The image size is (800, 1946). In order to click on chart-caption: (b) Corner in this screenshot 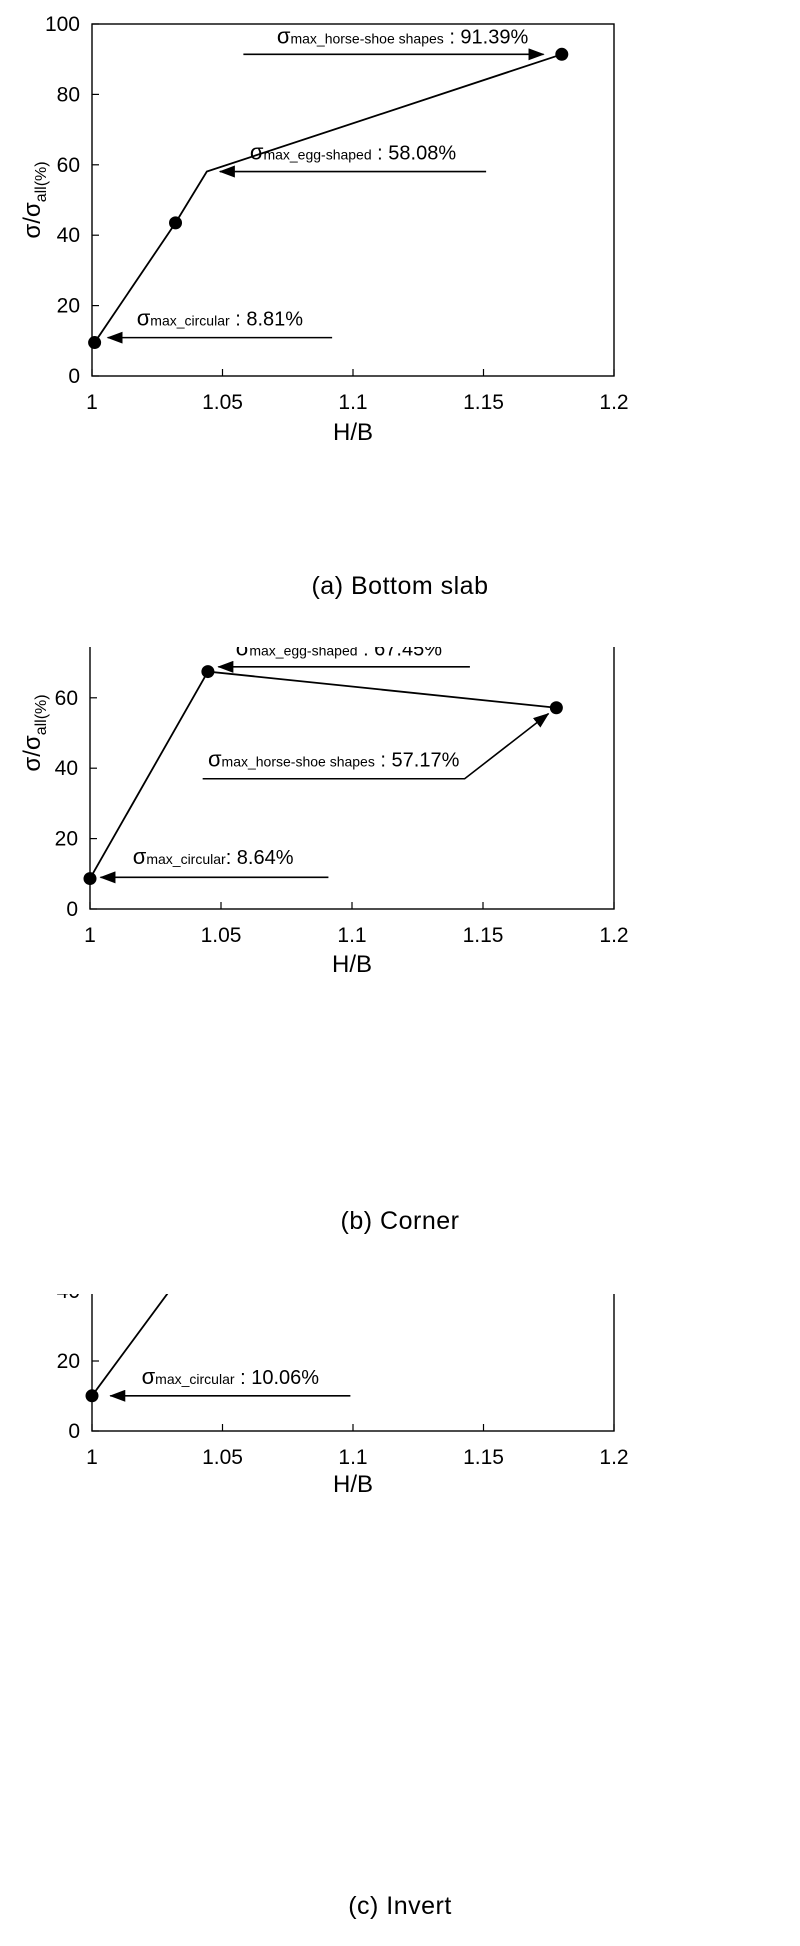, I will do `click(400, 1221)`.